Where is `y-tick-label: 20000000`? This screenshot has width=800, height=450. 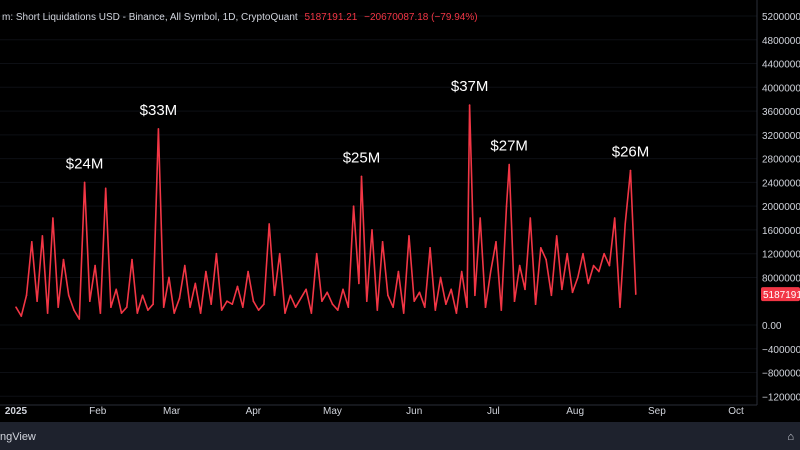
y-tick-label: 20000000 is located at coordinates (781, 207).